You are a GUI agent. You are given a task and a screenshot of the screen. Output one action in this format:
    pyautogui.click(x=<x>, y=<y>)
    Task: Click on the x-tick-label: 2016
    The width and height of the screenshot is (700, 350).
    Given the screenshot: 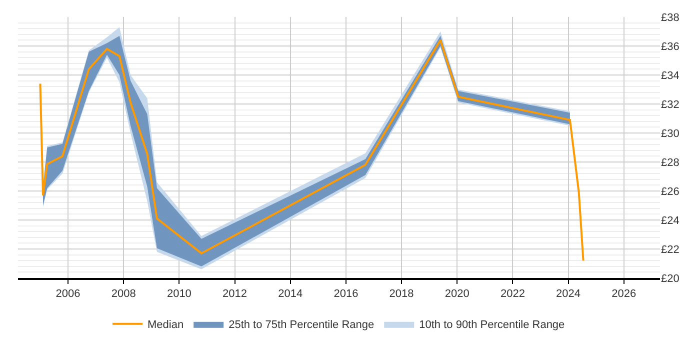 What is the action you would take?
    pyautogui.click(x=346, y=294)
    